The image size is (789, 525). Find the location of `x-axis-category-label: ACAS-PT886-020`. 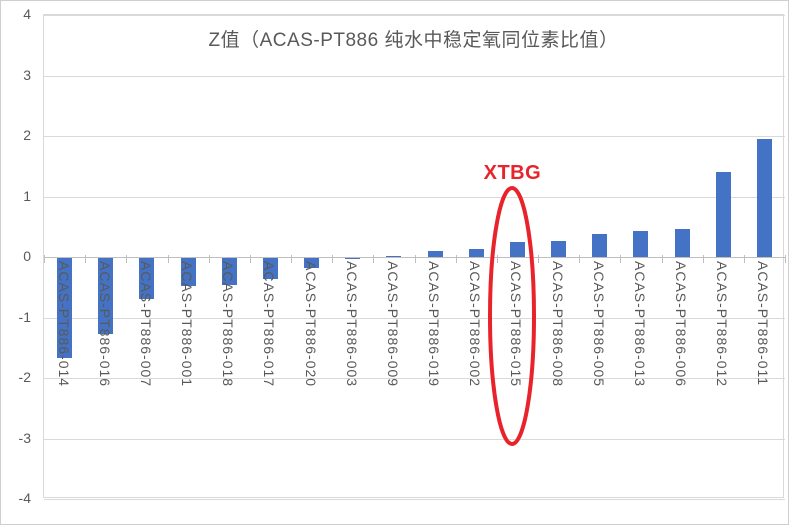

x-axis-category-label: ACAS-PT886-020 is located at coordinates (310, 324).